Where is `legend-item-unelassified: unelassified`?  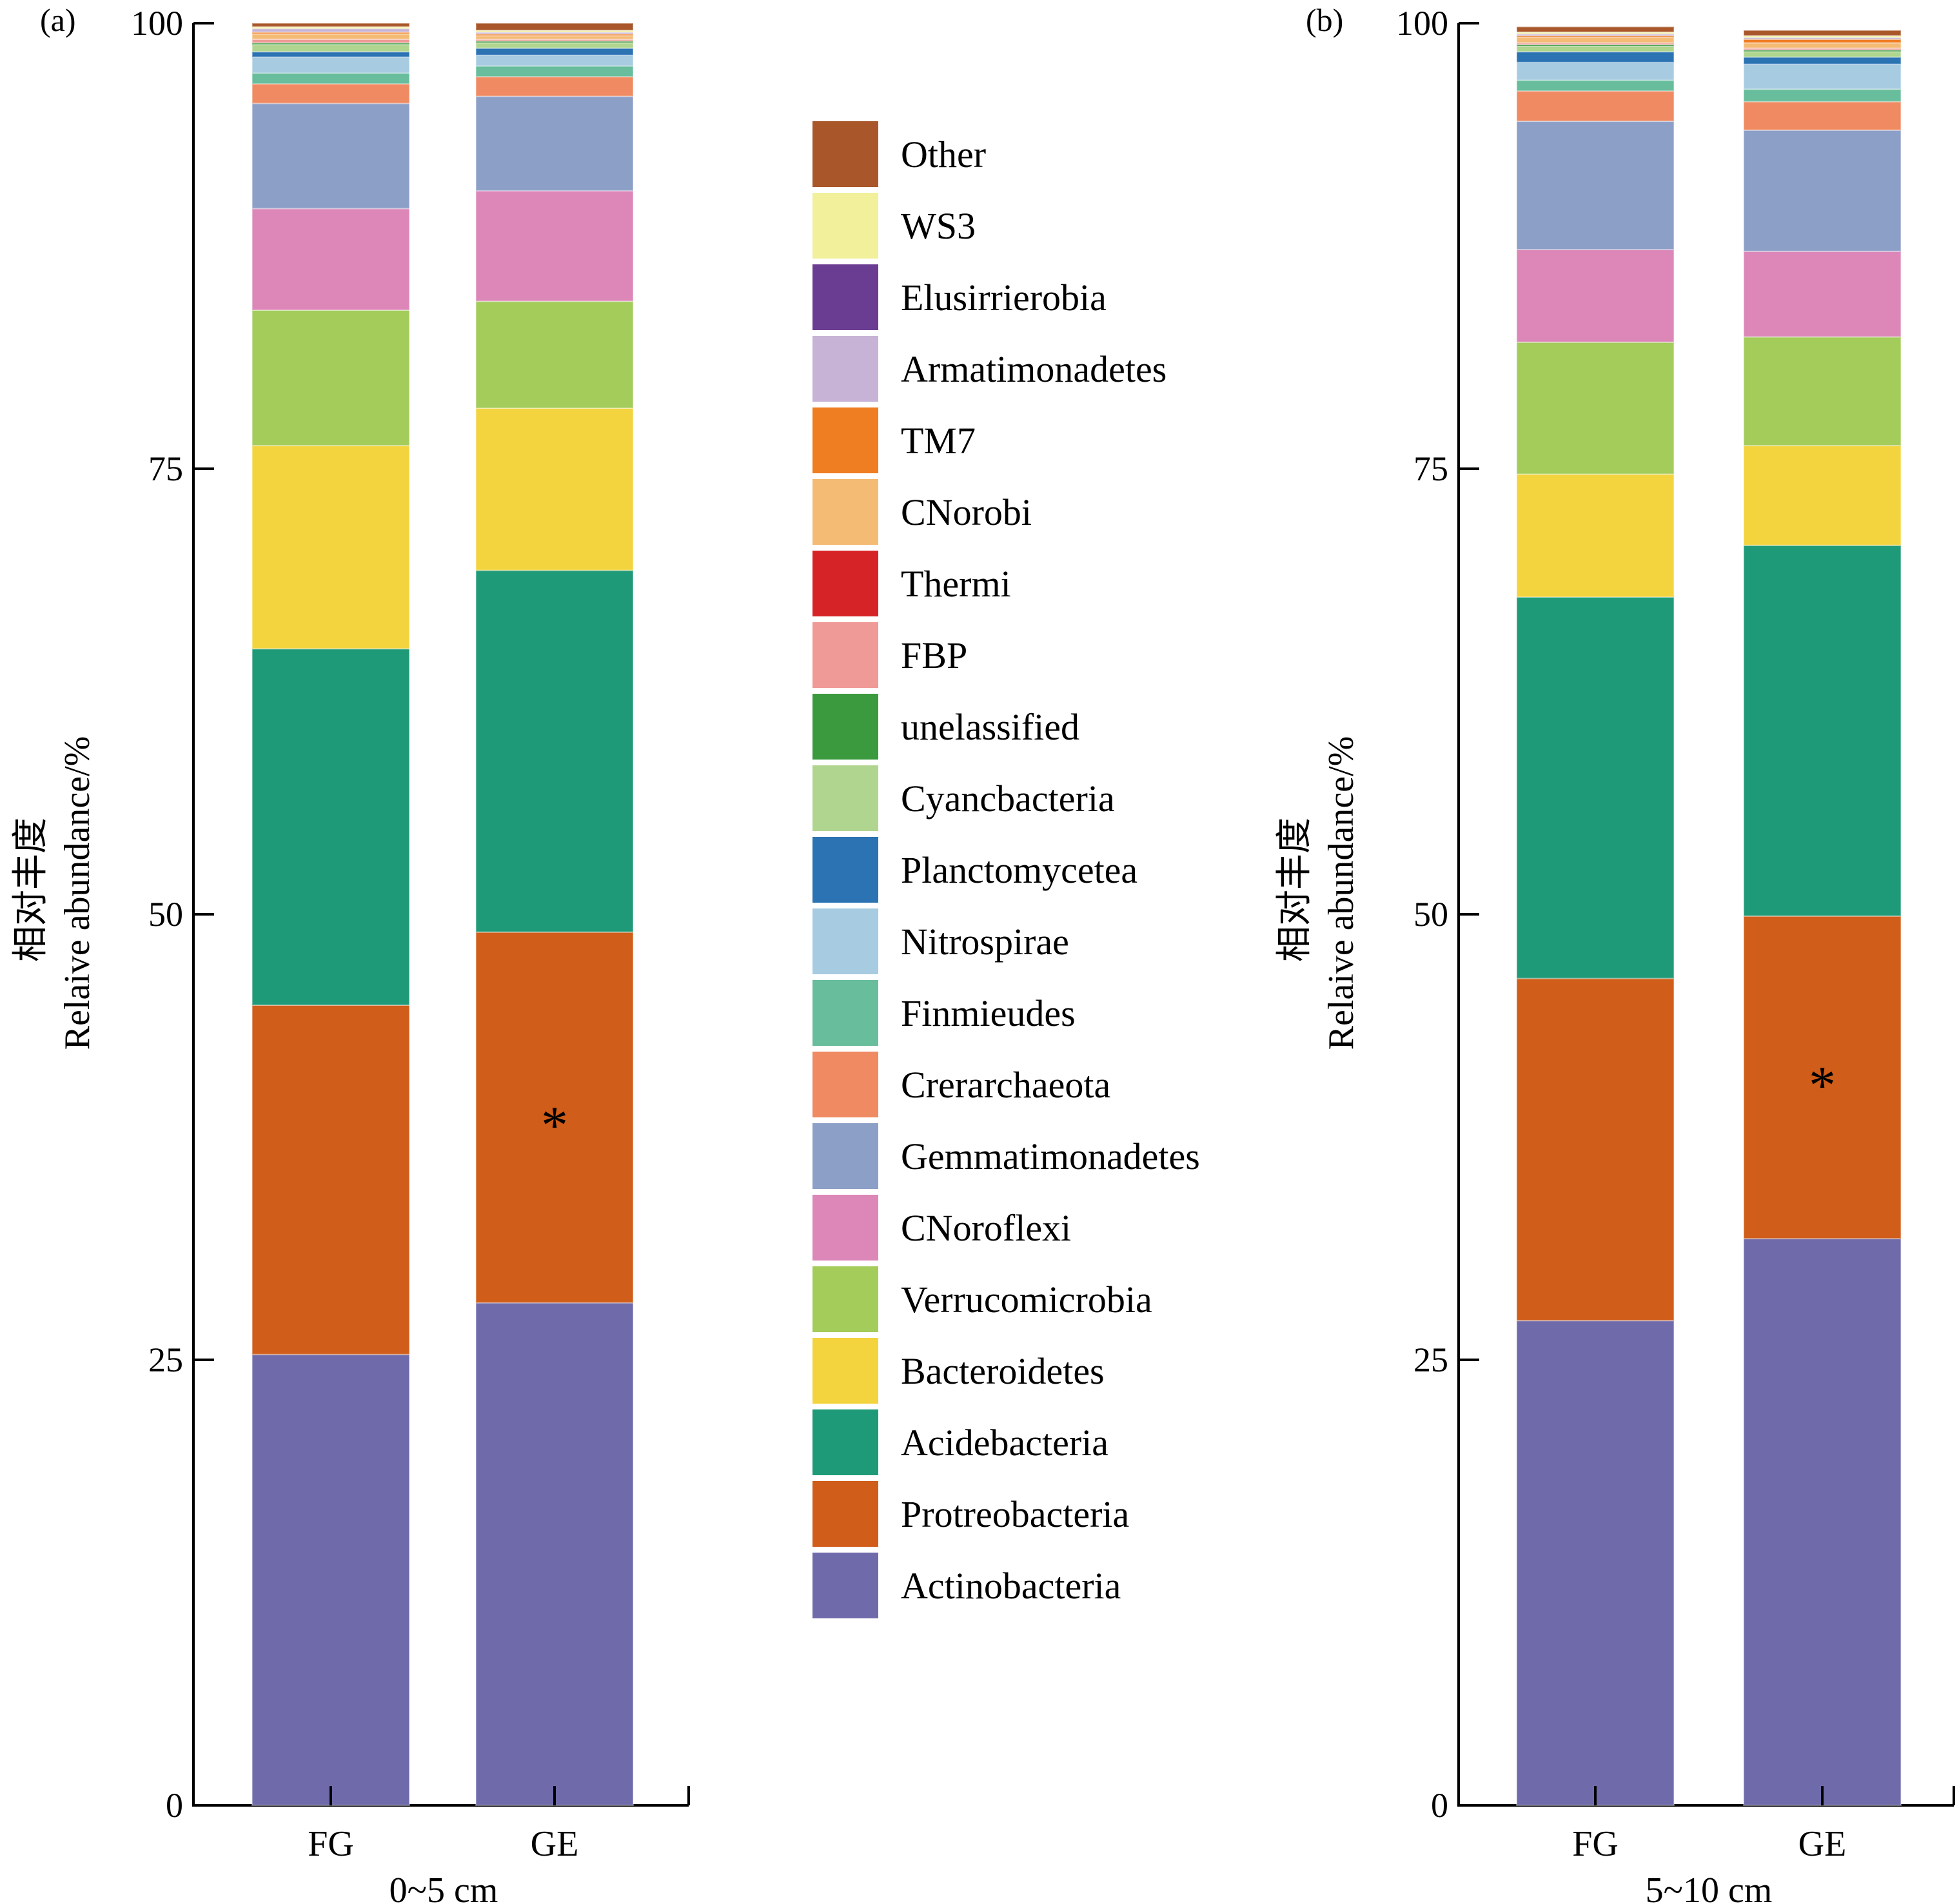
legend-item-unelassified: unelassified is located at coordinates (945, 727).